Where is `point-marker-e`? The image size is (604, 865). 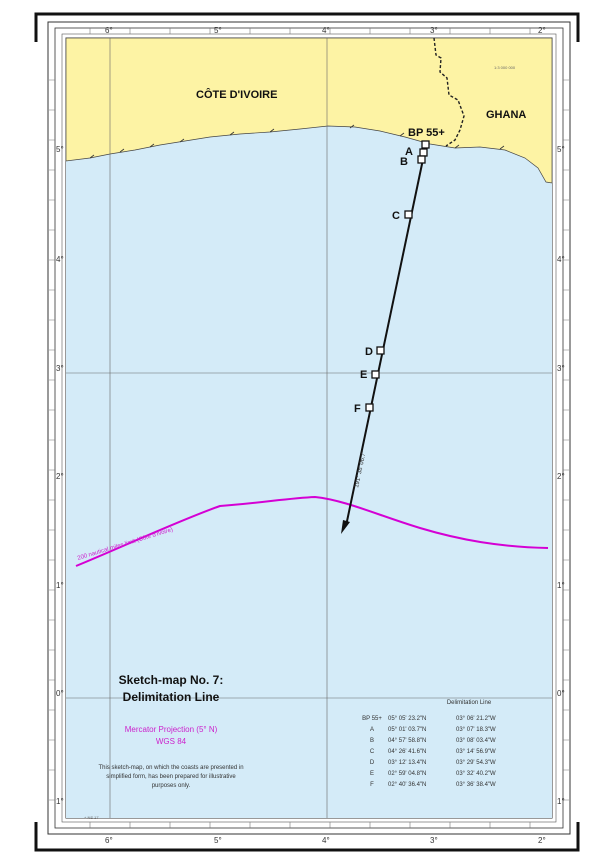 point-marker-e is located at coordinates (375, 374).